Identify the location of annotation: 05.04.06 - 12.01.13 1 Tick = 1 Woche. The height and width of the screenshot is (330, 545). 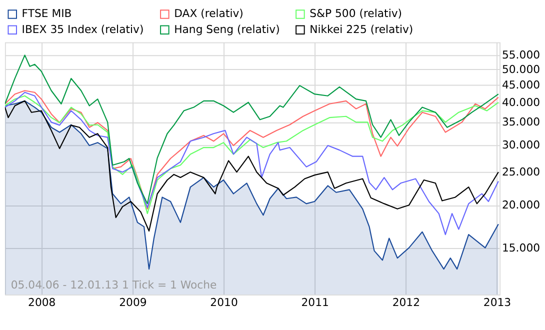
(114, 285).